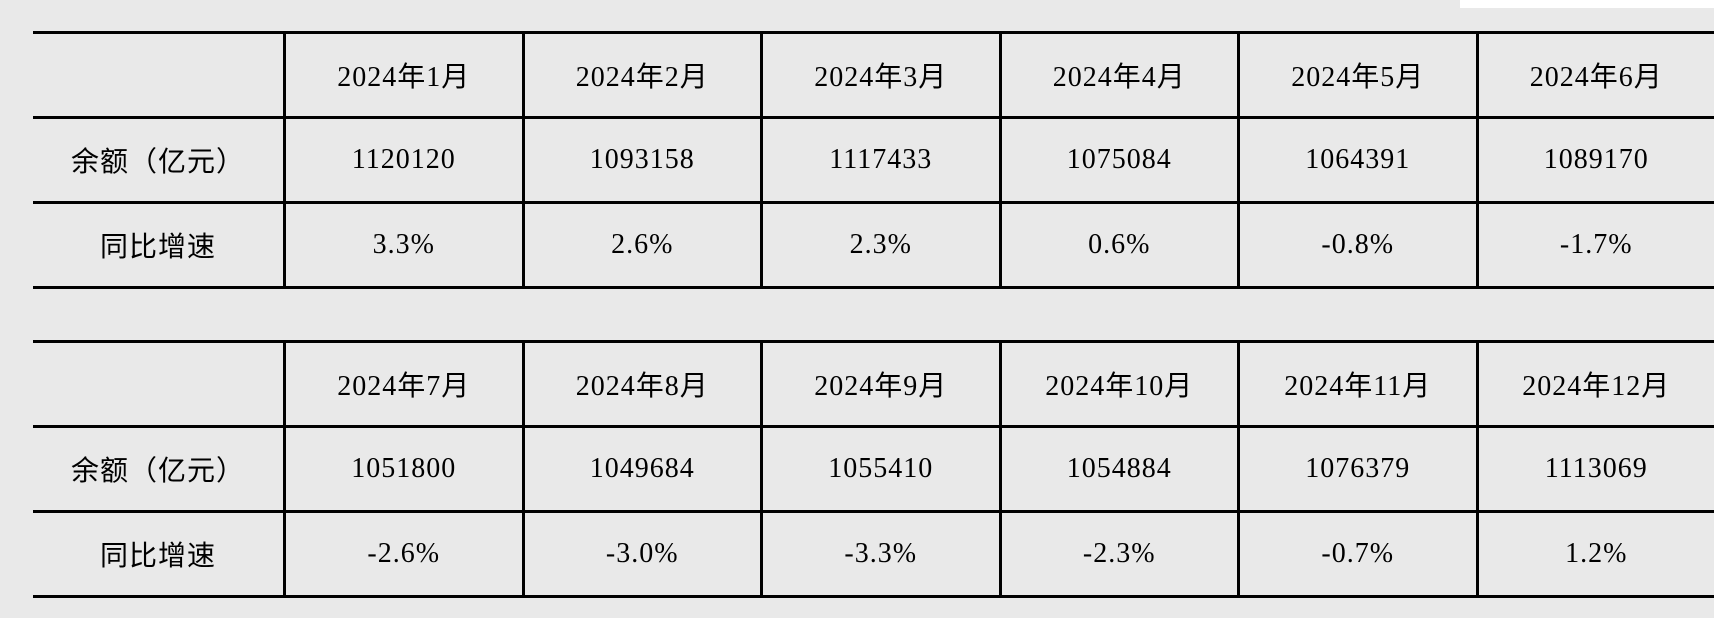 The height and width of the screenshot is (618, 1734). Describe the element at coordinates (1117, 552) in the screenshot. I see `growth-value-cell: -2.3%` at that location.